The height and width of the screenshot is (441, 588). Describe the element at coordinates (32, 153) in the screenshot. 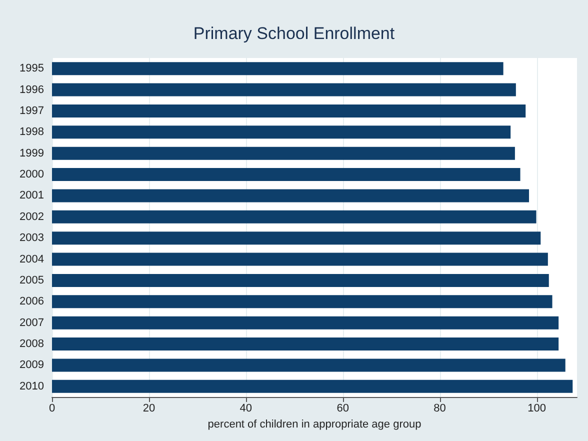

I see `y-tick-label: 1999` at that location.